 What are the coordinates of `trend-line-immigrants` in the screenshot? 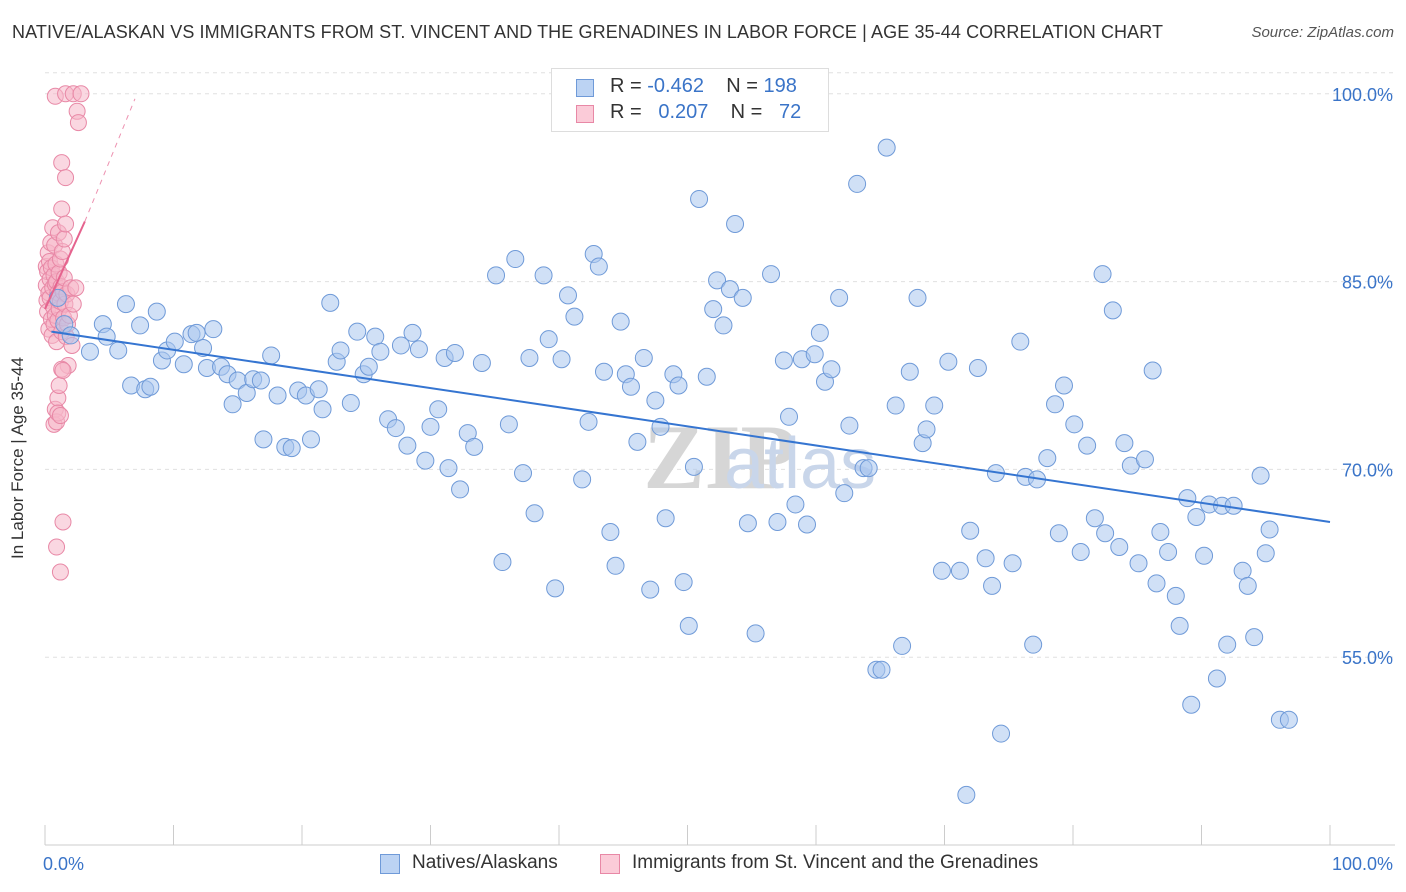 It's located at (65, 265).